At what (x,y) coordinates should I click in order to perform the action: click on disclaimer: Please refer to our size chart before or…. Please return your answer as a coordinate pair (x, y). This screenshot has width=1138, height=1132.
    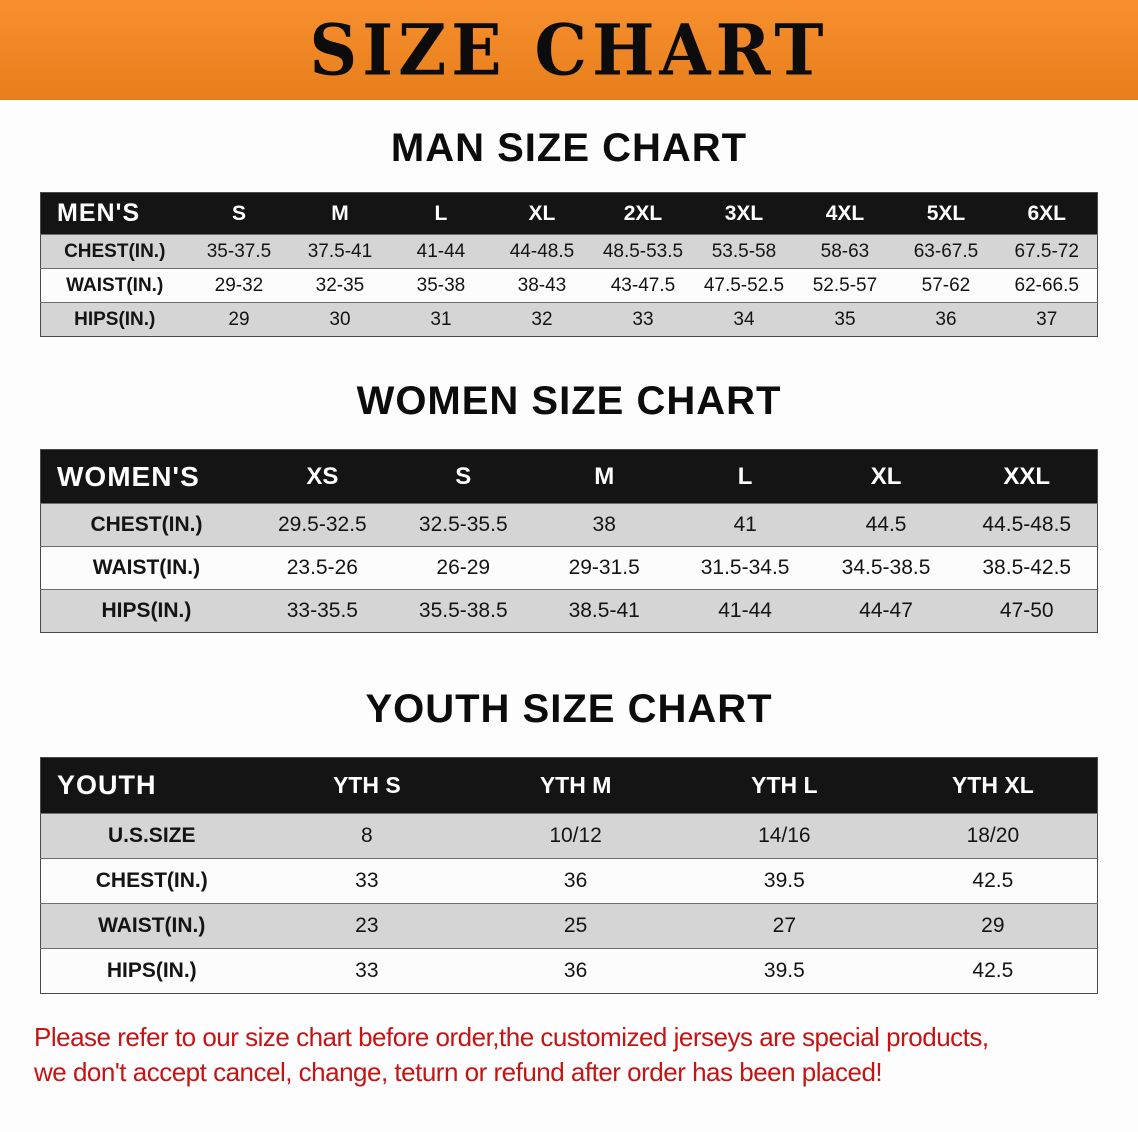
    Looking at the image, I should click on (569, 1055).